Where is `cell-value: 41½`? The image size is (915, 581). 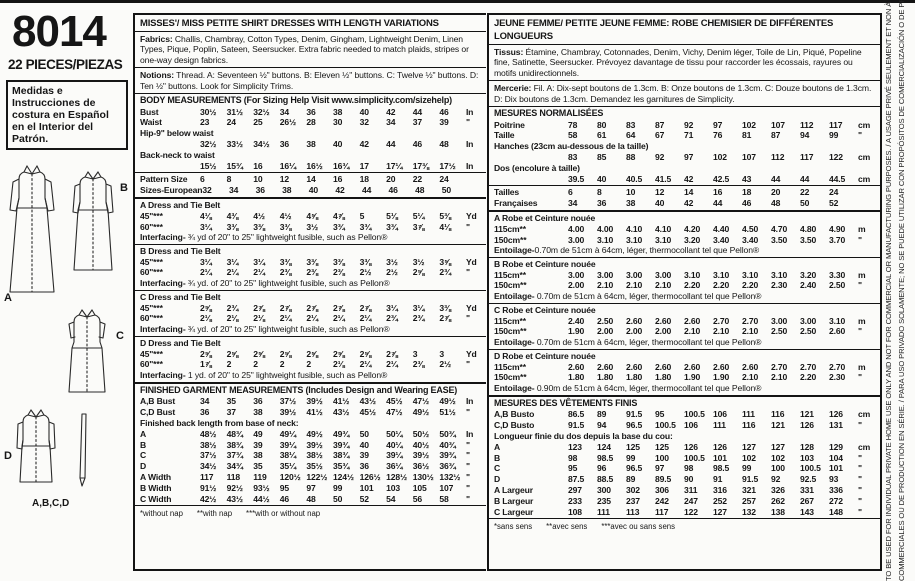
cell-value: 41½ is located at coordinates (341, 401).